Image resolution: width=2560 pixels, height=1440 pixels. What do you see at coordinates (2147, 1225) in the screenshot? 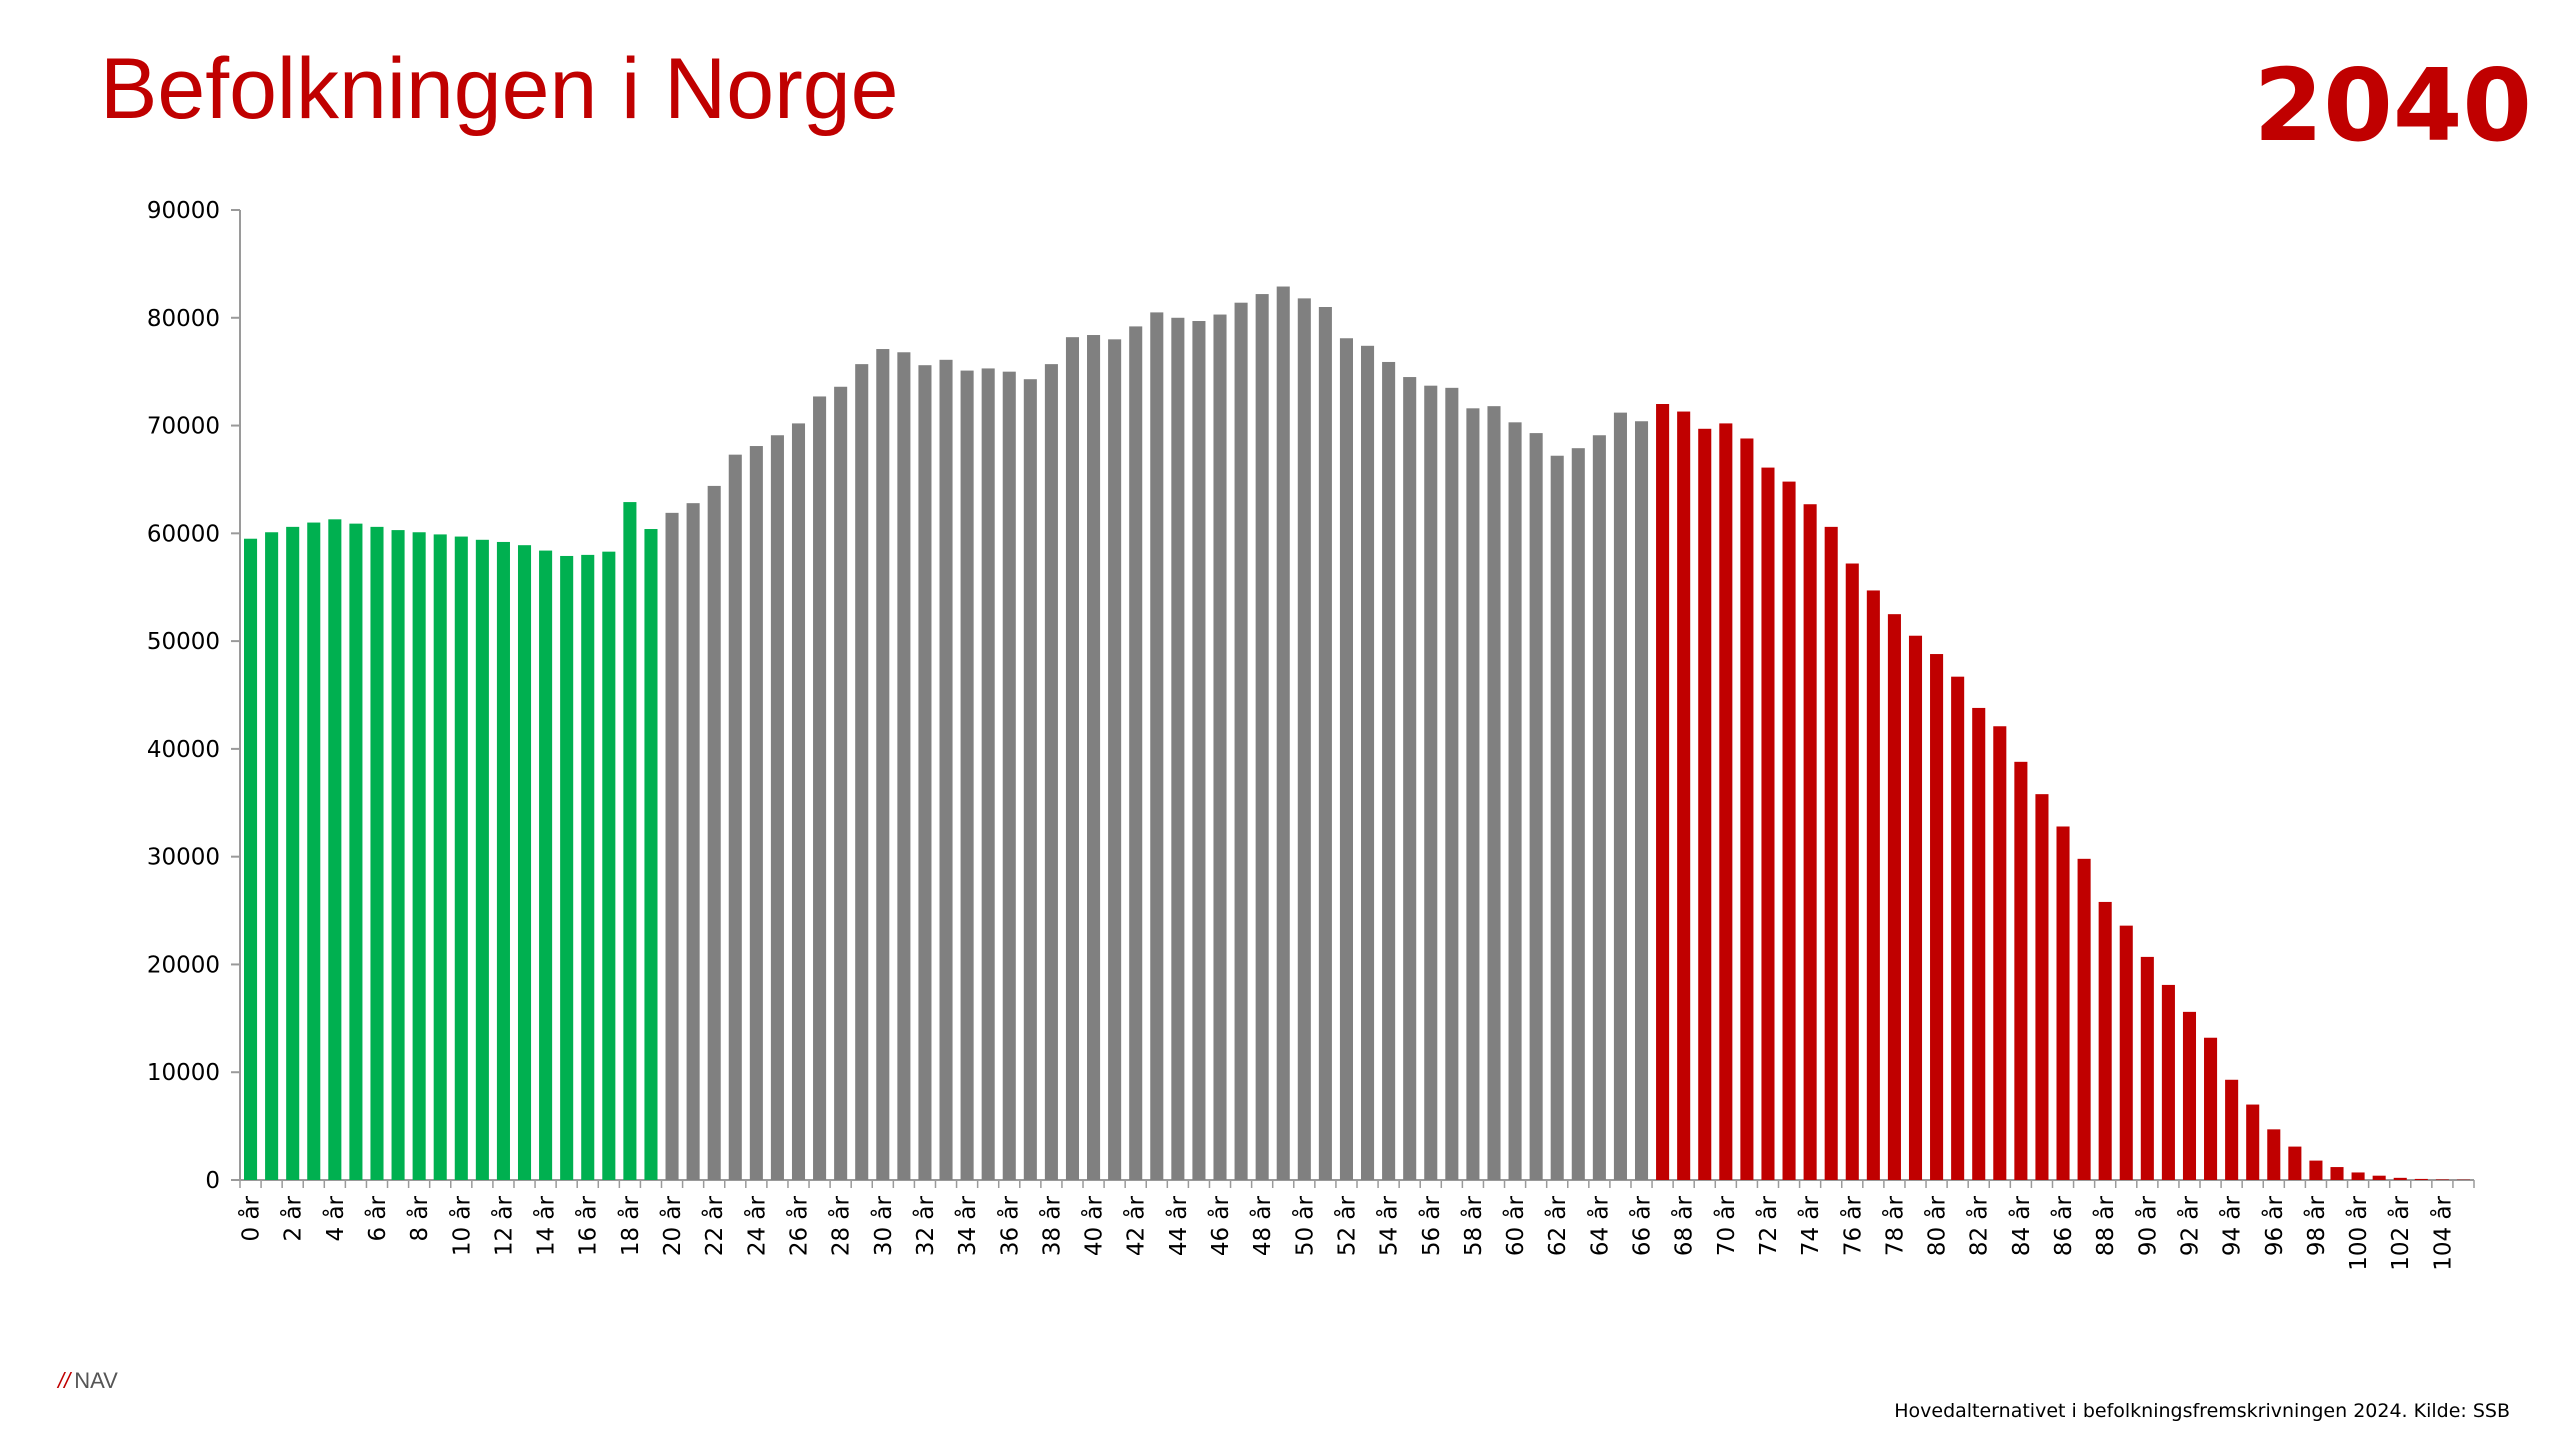
I see `x-tick-label: 90 år` at bounding box center [2147, 1225].